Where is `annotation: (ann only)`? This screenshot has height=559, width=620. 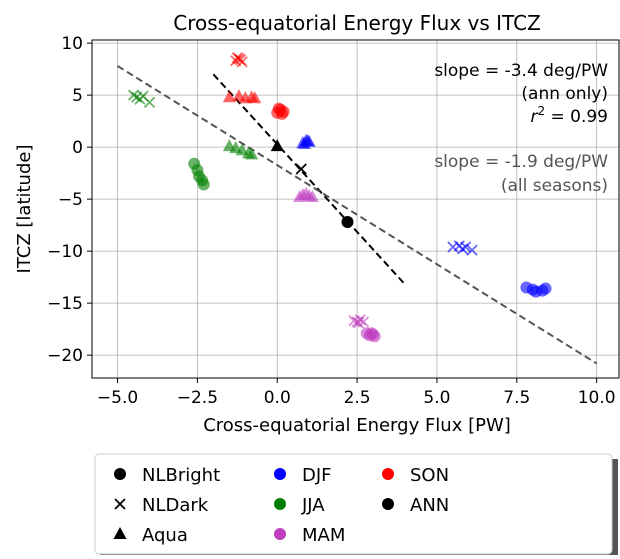
annotation: (ann only) is located at coordinates (564, 94).